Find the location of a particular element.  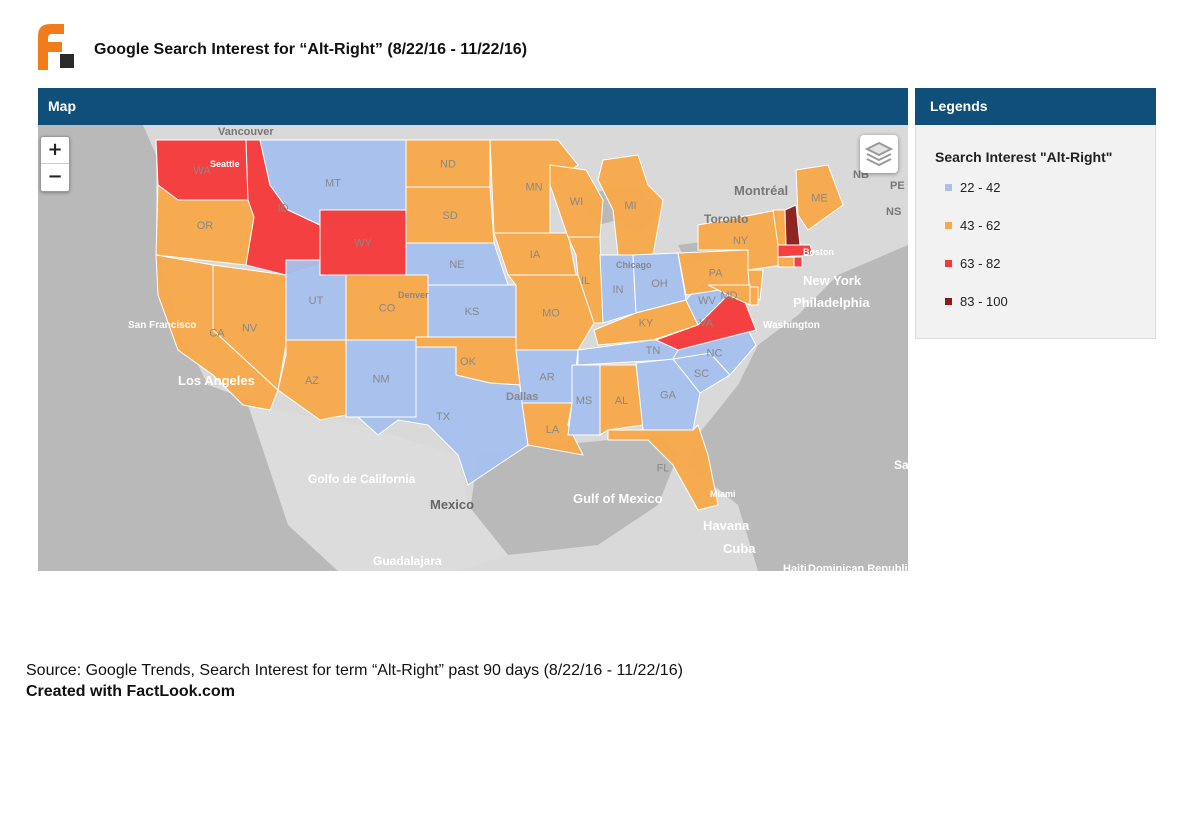

state-MA is located at coordinates (795, 251).